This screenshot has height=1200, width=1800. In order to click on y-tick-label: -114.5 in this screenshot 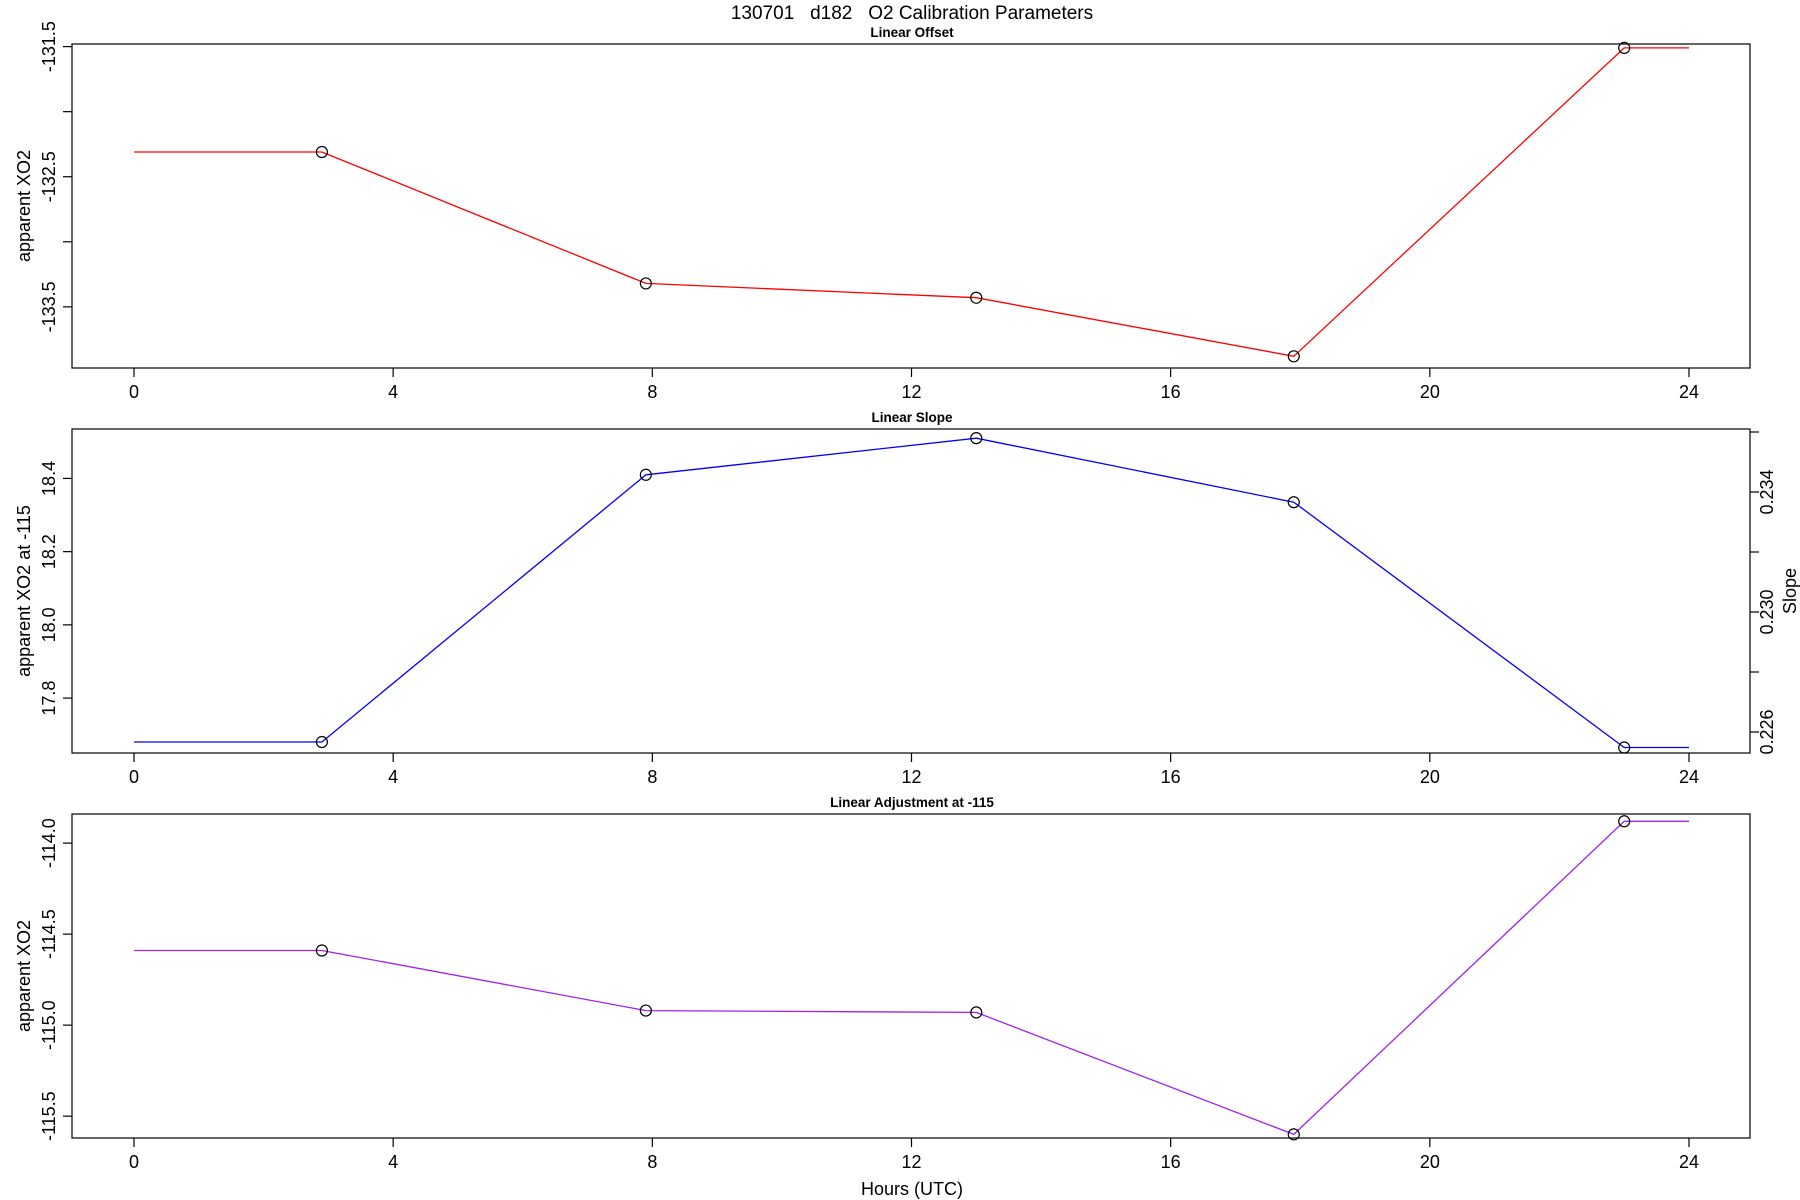, I will do `click(49, 934)`.